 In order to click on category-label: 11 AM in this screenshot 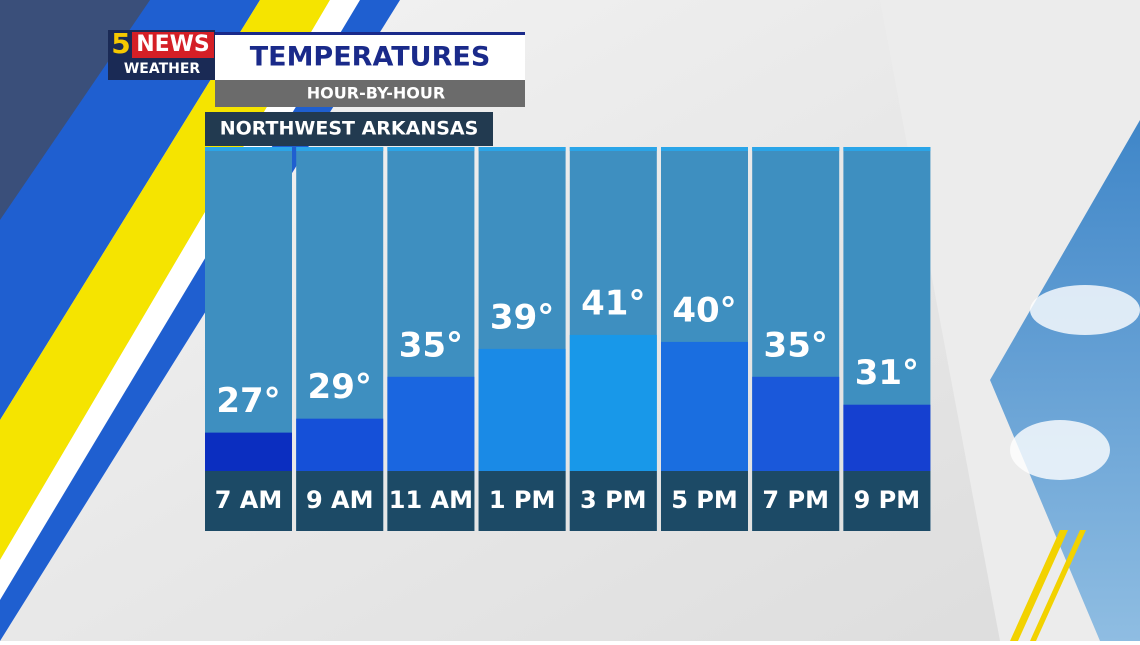, I will do `click(431, 500)`.